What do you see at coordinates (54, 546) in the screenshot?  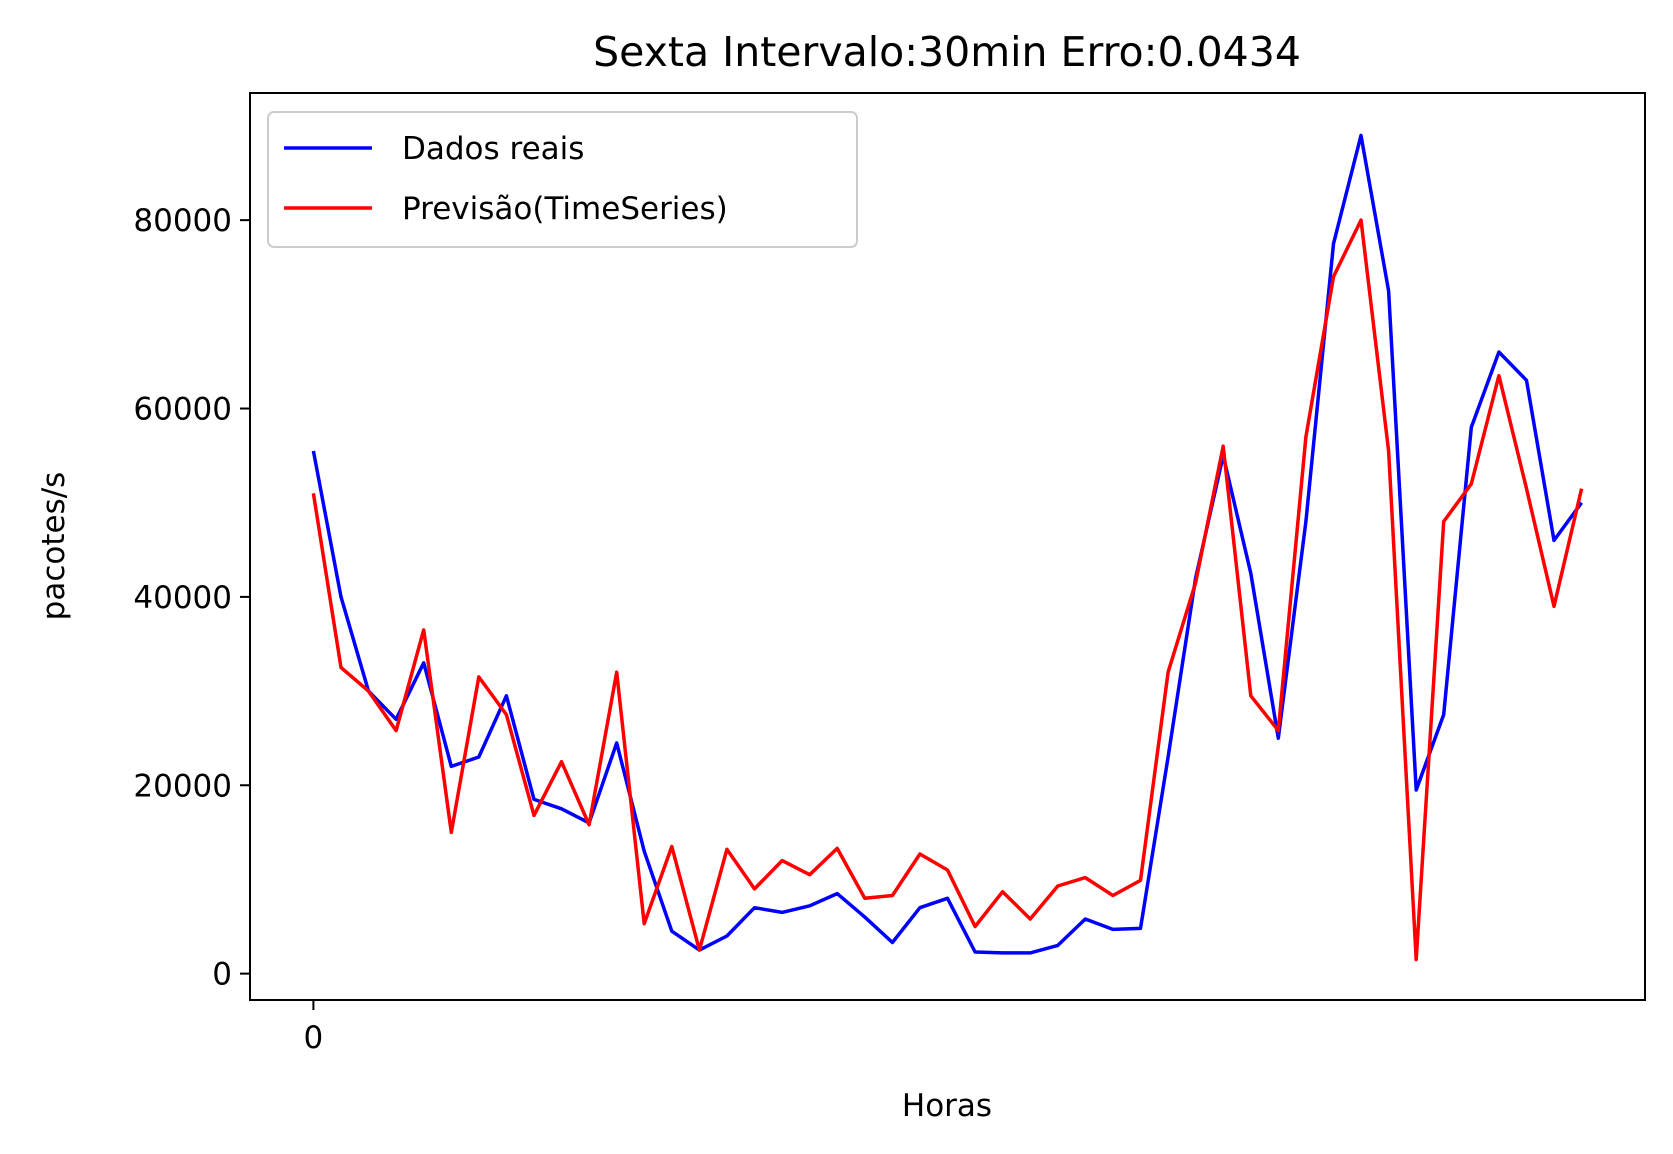 I see `y-axis-label: pacotes/s` at bounding box center [54, 546].